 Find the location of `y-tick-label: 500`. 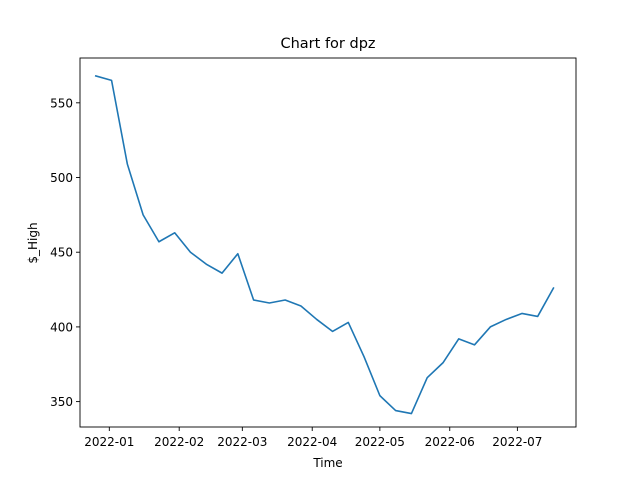

y-tick-label: 500 is located at coordinates (61, 178).